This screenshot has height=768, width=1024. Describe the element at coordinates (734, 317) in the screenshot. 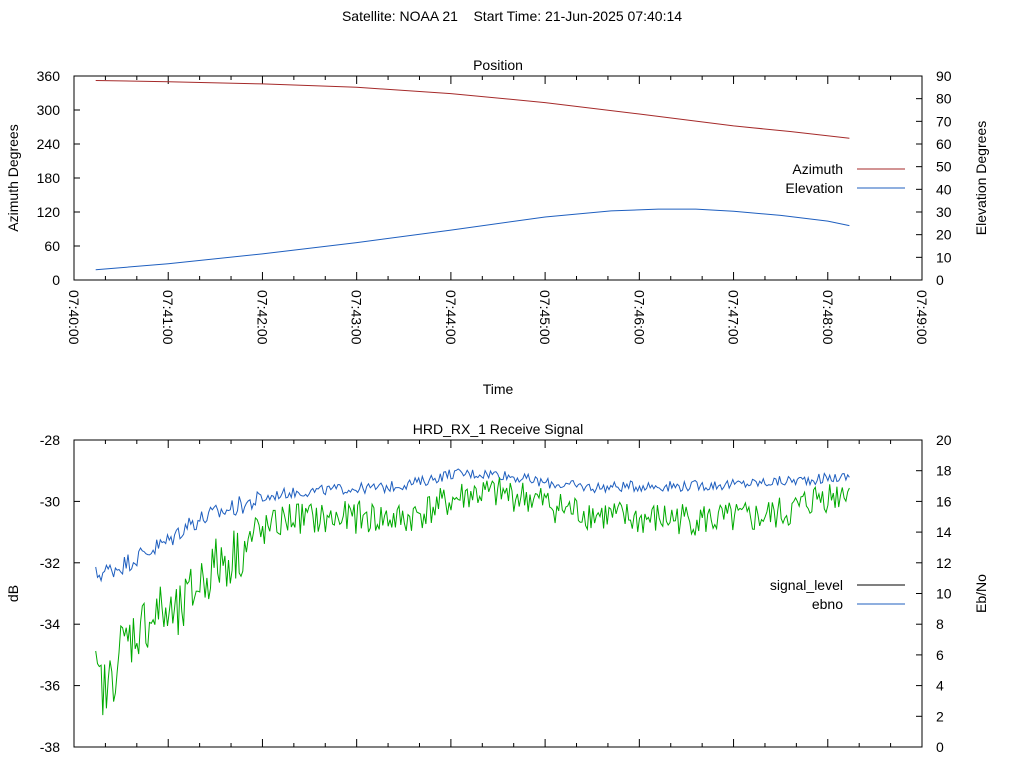

I see `x-tick-label: 07:47:00` at that location.